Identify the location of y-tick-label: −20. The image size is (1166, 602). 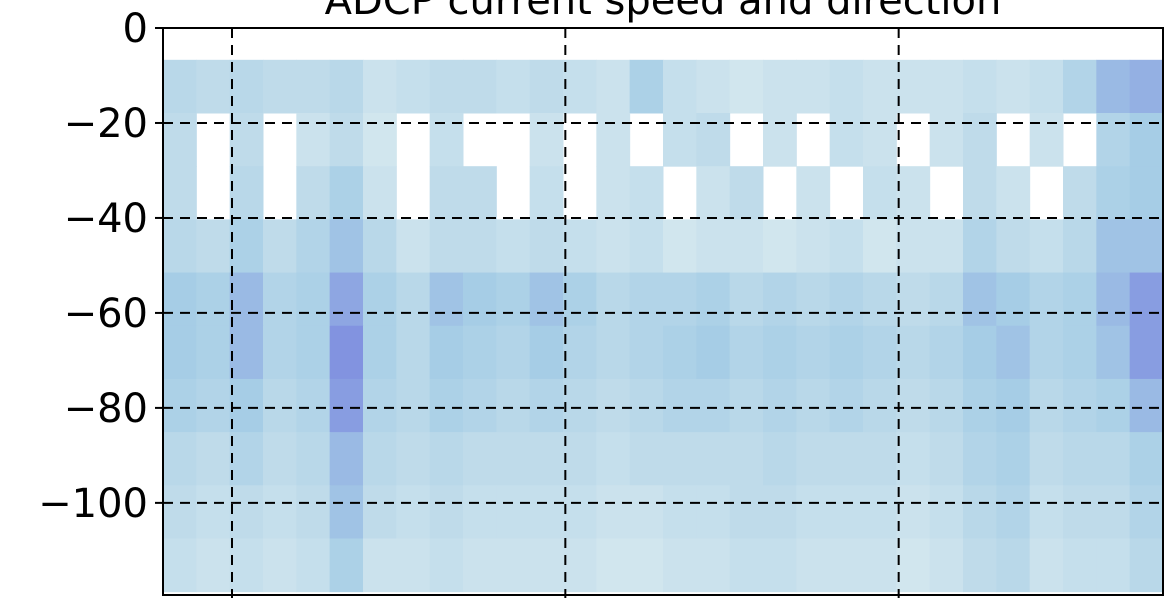
(106, 124).